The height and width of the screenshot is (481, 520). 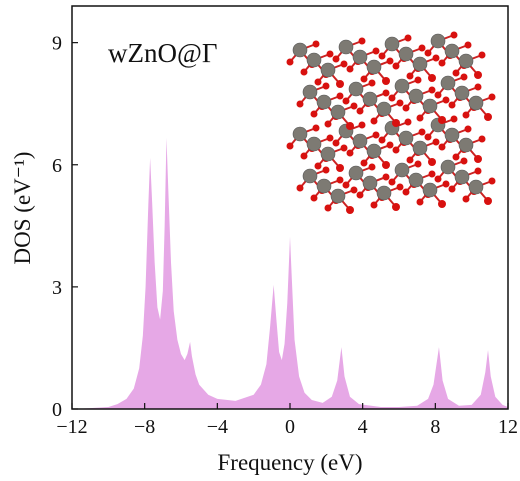 What do you see at coordinates (144, 427) in the screenshot?
I see `x-tick-label: −8` at bounding box center [144, 427].